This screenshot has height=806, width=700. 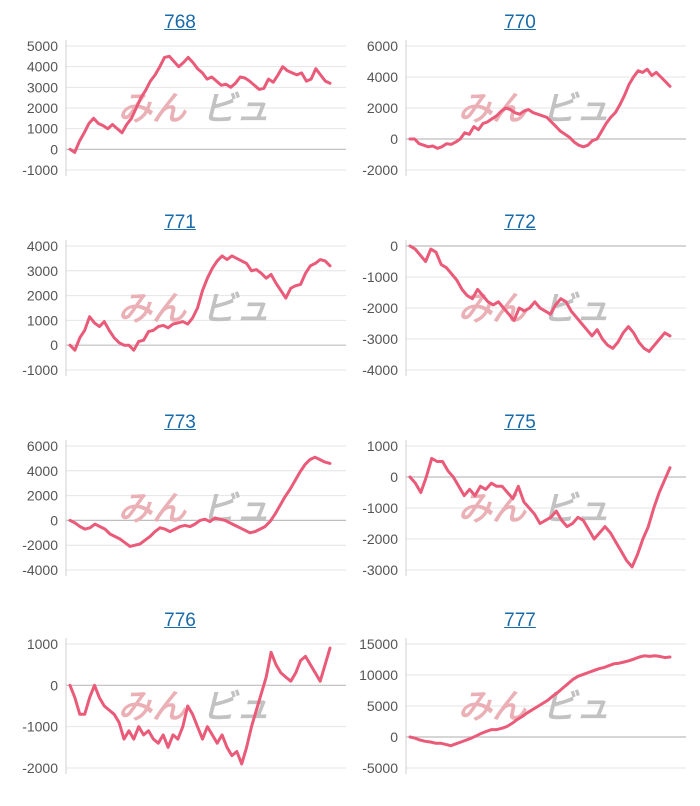 I want to click on chart-panel-771: 771 4000 3000 2000 1000 0 -1000 みん ビュ, so click(x=180, y=310).